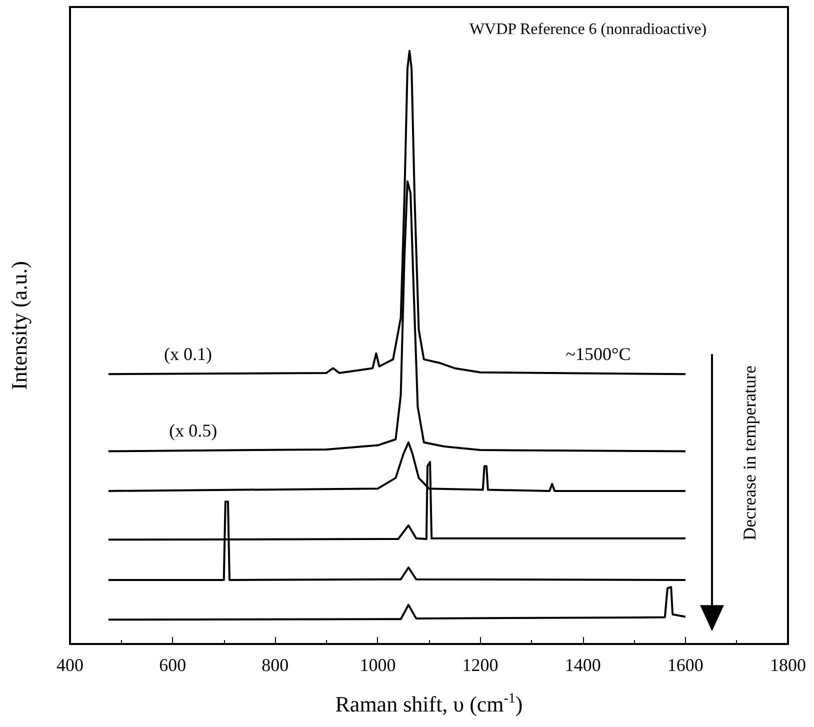  What do you see at coordinates (588, 29) in the screenshot?
I see `text: WVDP Reference 6 (nonradioactive)` at bounding box center [588, 29].